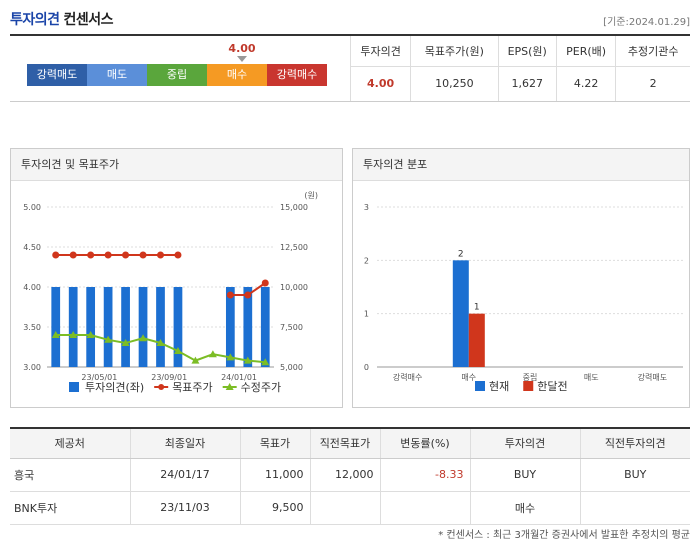  What do you see at coordinates (192, 387) in the screenshot?
I see `legend-label: 목표주가` at bounding box center [192, 387].